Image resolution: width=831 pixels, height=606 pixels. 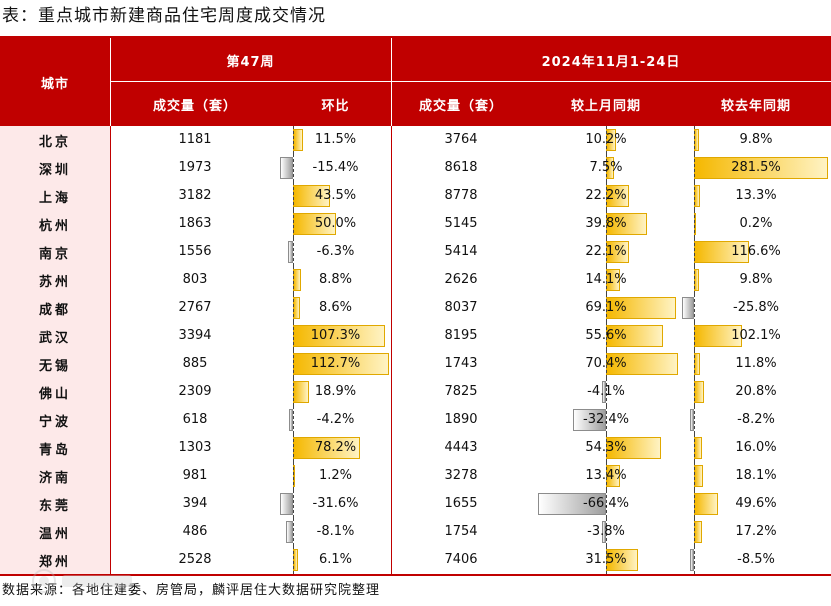 I want to click on period-volume-value: 1655, so click(x=461, y=503).